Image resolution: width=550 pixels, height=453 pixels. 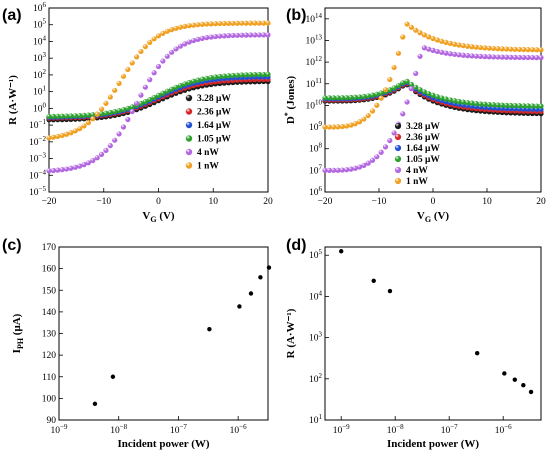 What do you see at coordinates (163, 444) in the screenshot?
I see `panel-c-x-axis-label: Incident power (W)` at bounding box center [163, 444].